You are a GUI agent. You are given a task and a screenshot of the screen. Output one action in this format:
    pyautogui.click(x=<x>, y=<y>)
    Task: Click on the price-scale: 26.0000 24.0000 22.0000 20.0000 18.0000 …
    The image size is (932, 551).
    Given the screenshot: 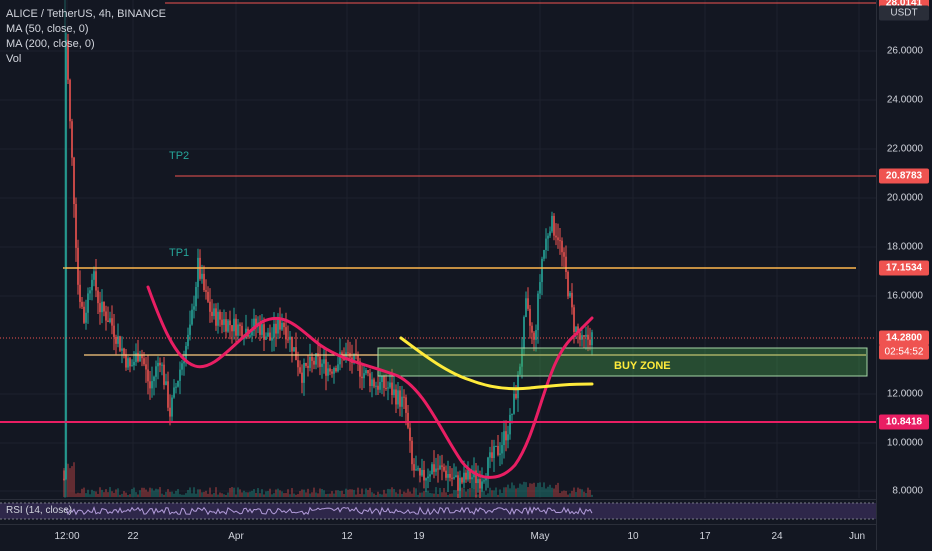 What is the action you would take?
    pyautogui.click(x=904, y=275)
    